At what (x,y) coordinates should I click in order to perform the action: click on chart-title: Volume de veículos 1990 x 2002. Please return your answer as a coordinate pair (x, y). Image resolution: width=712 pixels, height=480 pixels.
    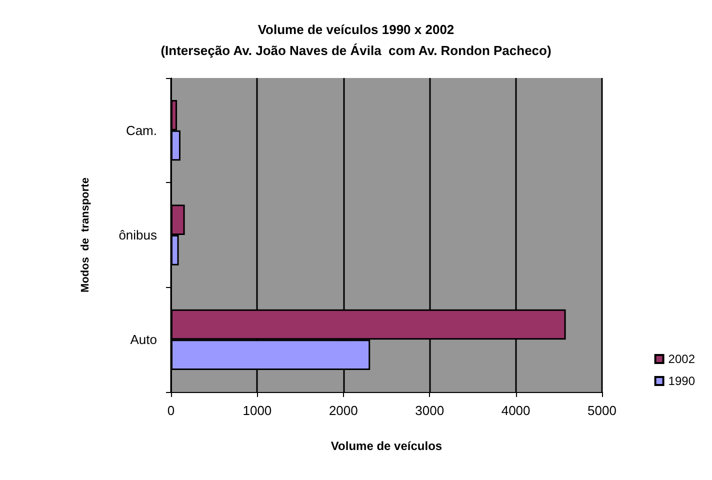
    Looking at the image, I should click on (356, 29).